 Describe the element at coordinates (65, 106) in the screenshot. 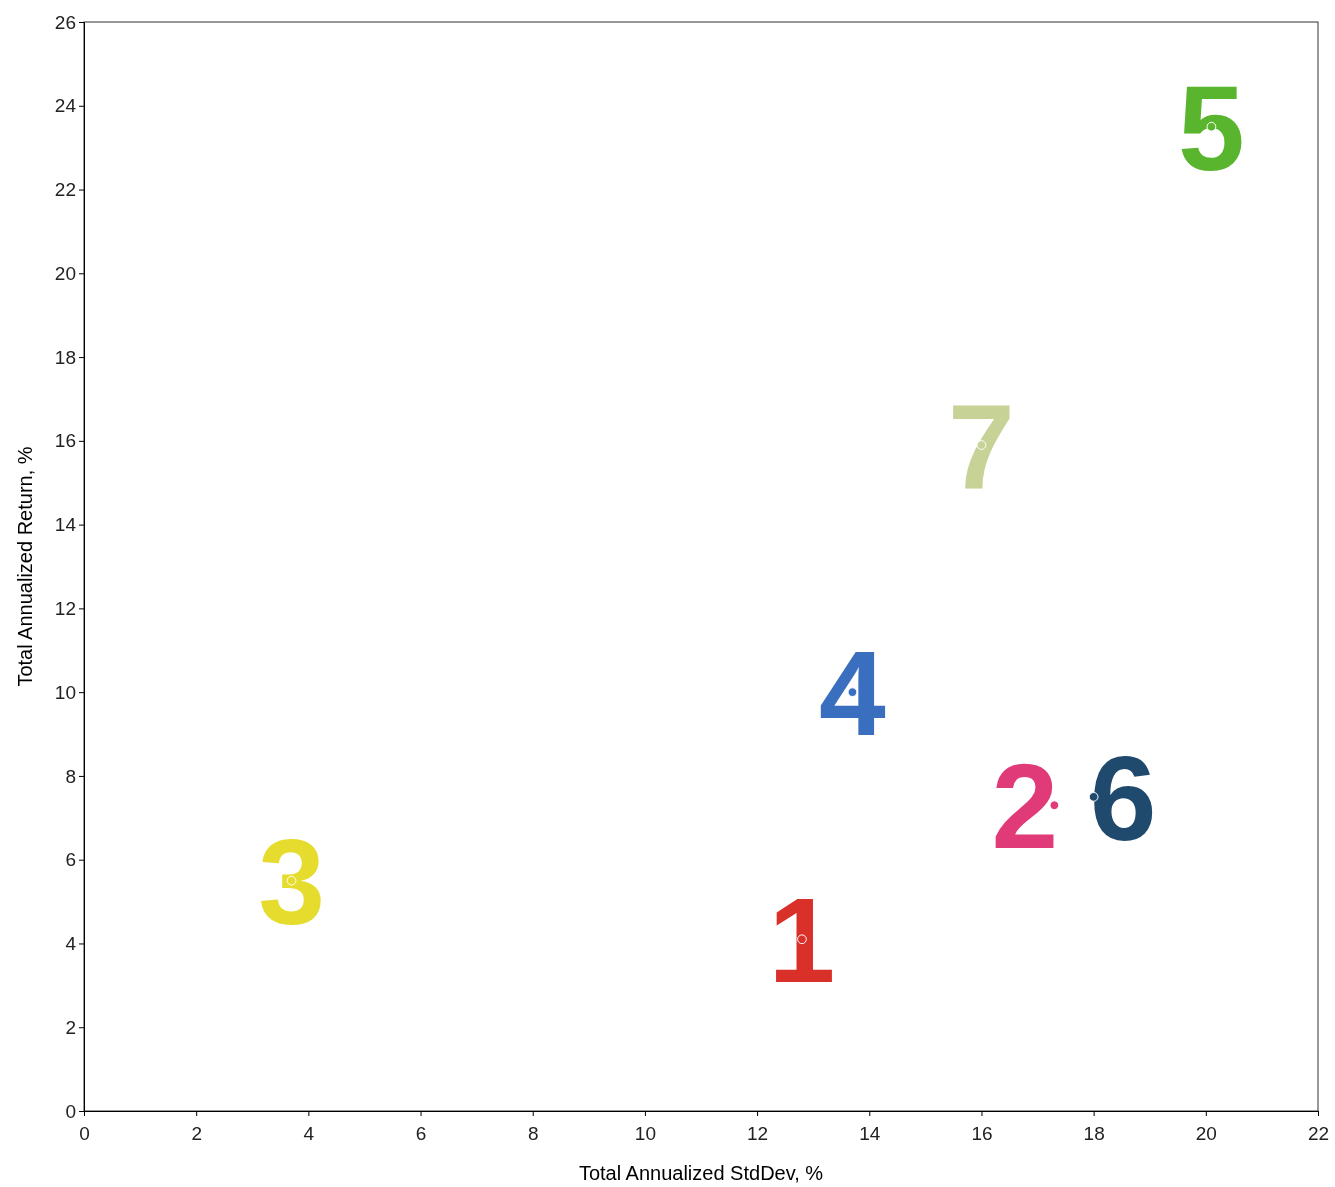

I see `y-tick-label: 24` at that location.